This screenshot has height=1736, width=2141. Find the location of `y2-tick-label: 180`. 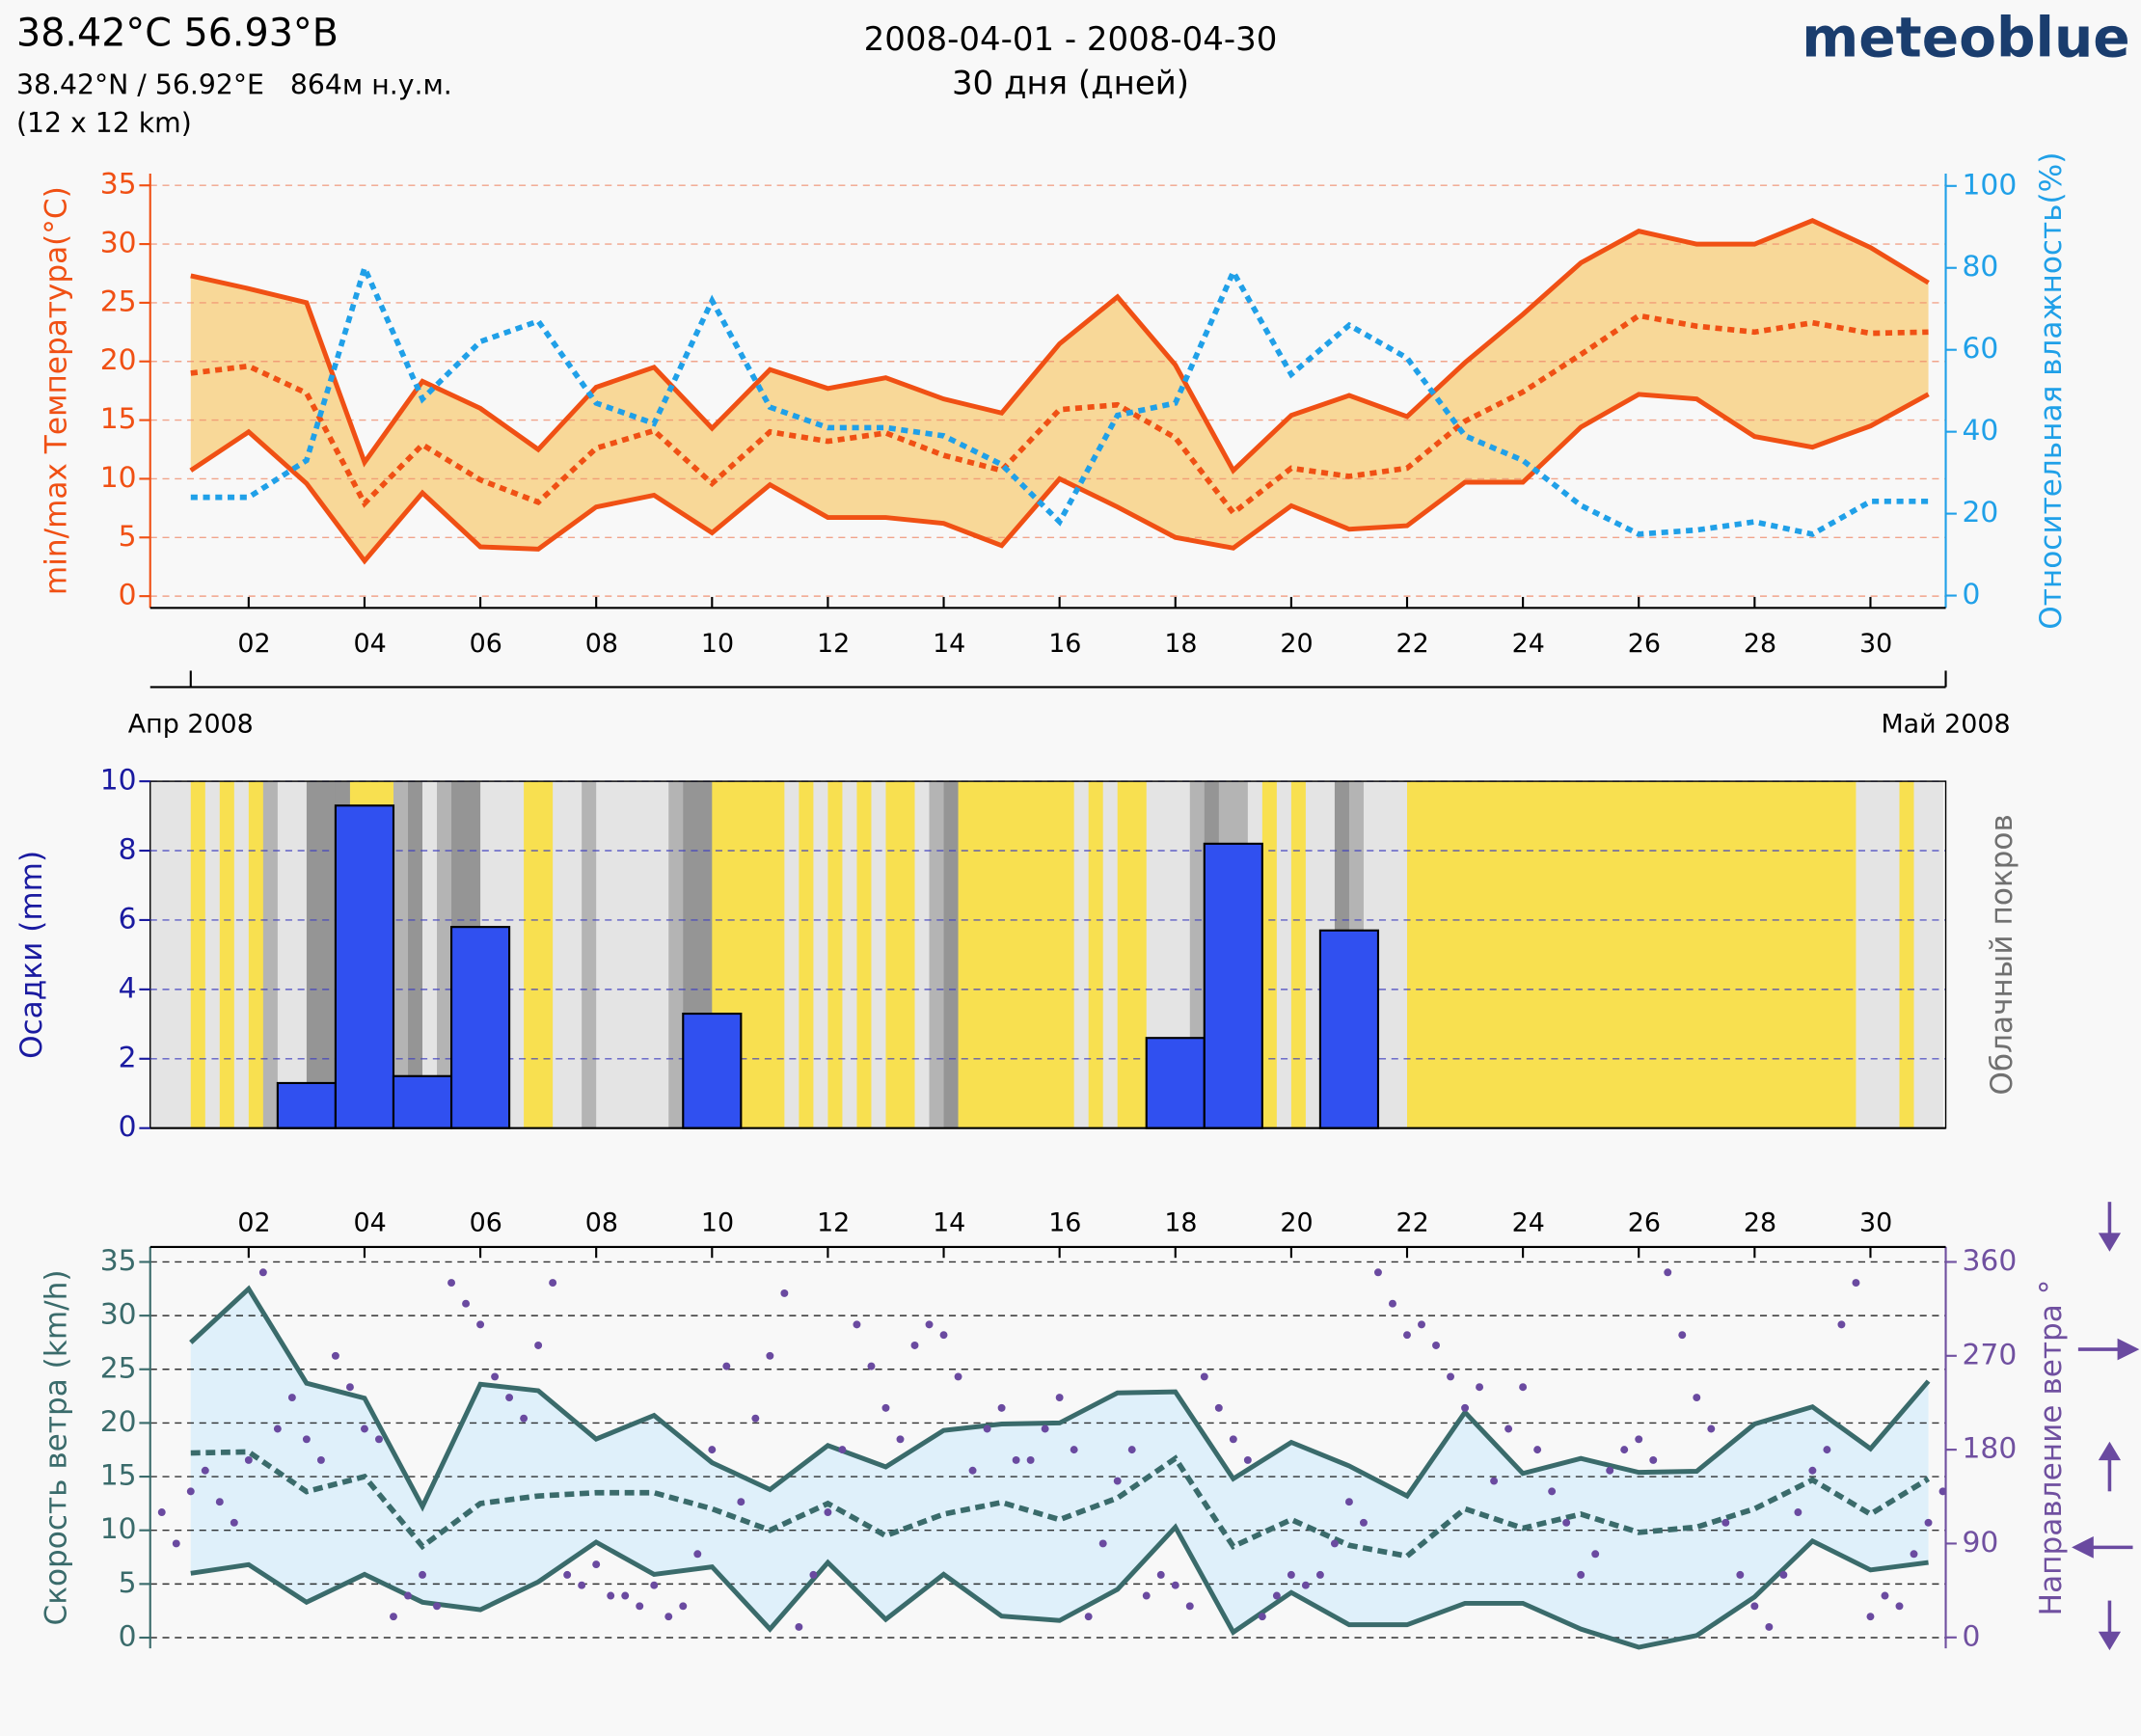

y2-tick-label: 180 is located at coordinates (1990, 1449).